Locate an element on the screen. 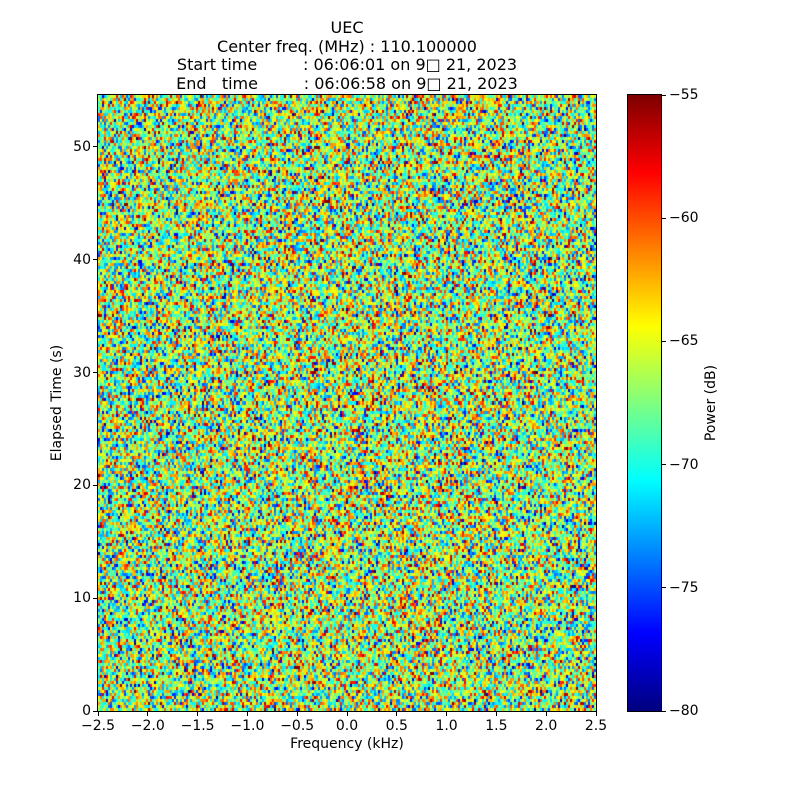  colorbar-tick-label: −55 is located at coordinates (684, 95).